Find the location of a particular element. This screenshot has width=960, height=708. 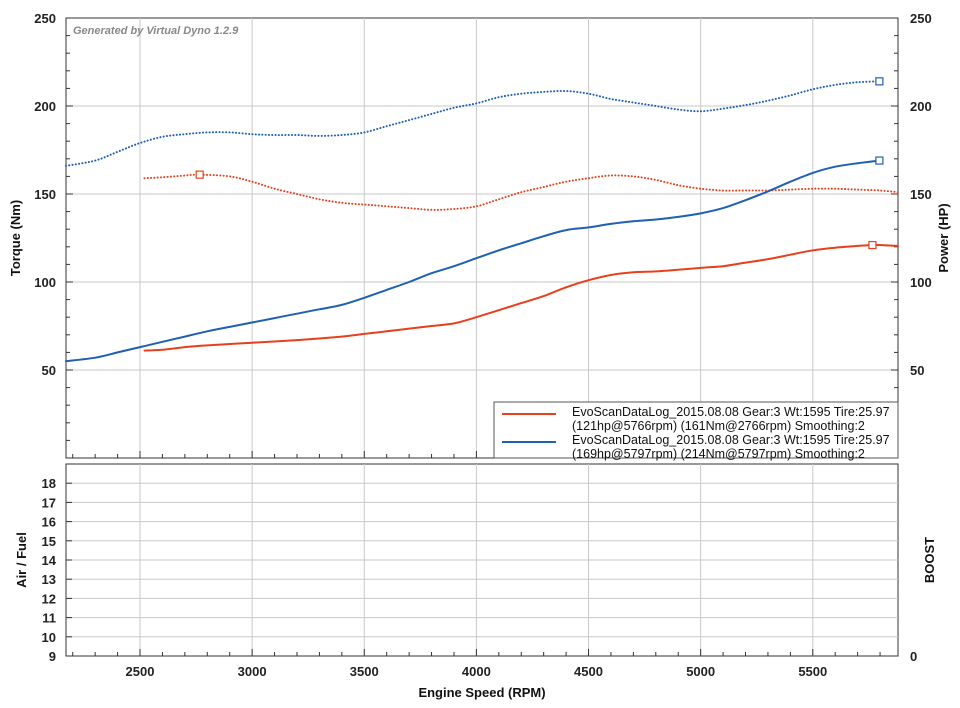

rpm-tick-label: 2500 is located at coordinates (140, 671).